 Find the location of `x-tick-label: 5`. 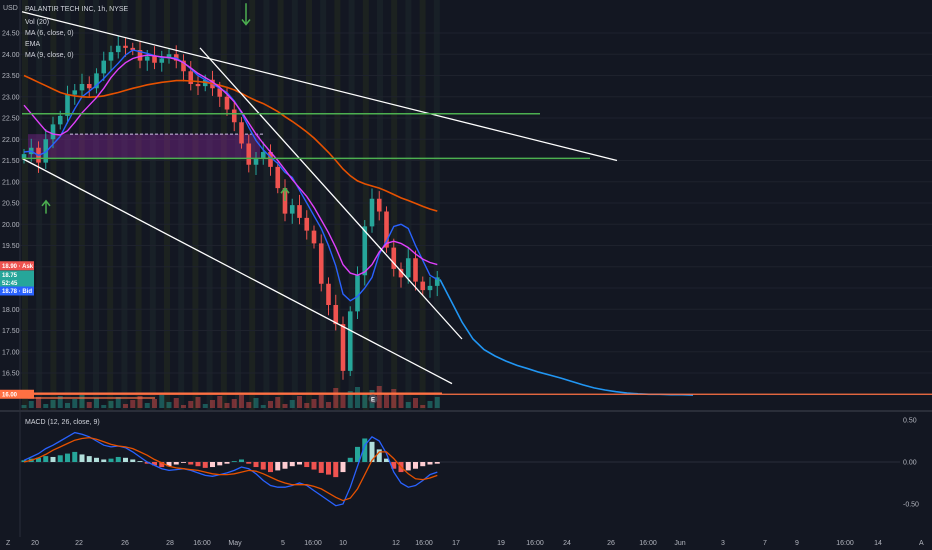

x-tick-label: 5 is located at coordinates (283, 543).